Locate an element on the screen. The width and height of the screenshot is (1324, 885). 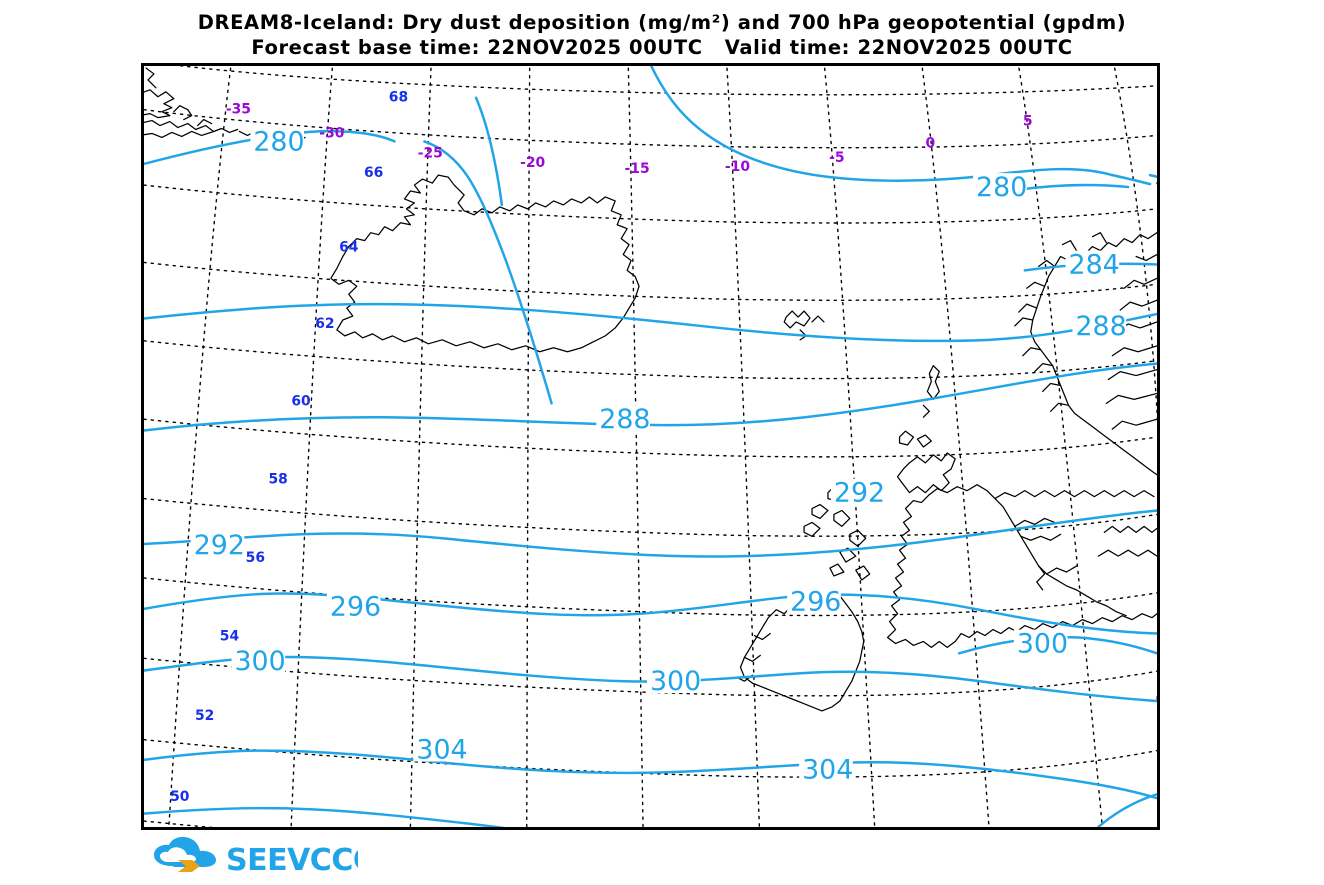
svg-text: 62 is located at coordinates (324, 324).